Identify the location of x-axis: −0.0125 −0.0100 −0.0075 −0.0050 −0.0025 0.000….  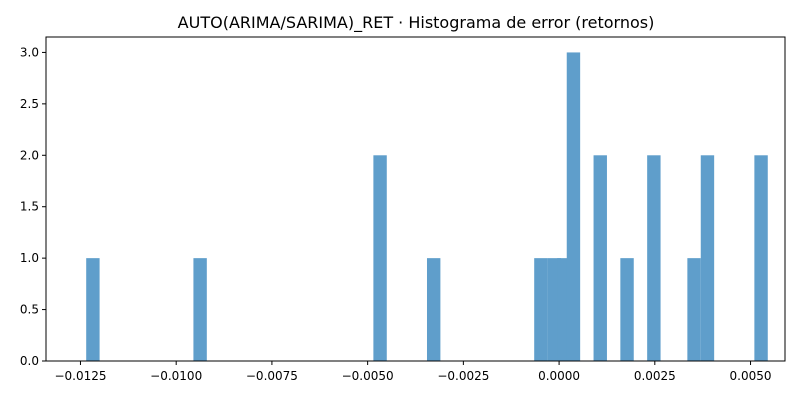
(413, 372).